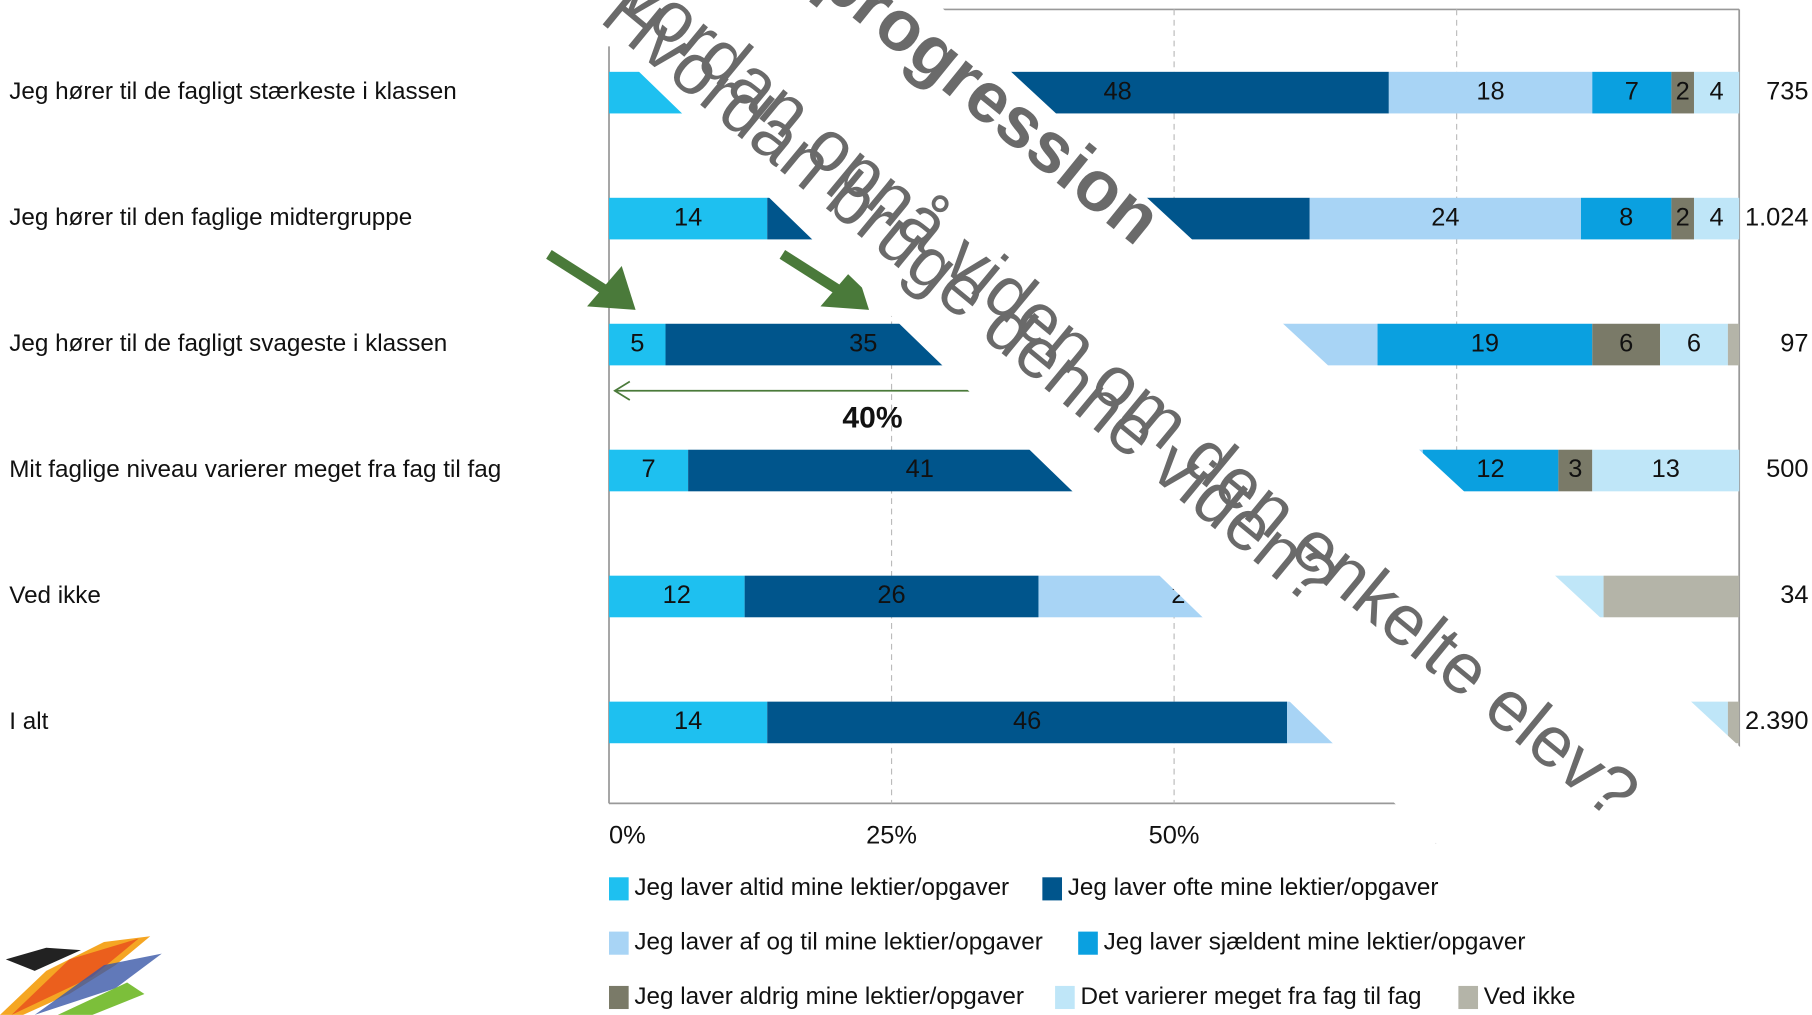 The width and height of the screenshot is (1812, 1015). I want to click on annotation-arrowhead, so click(611, 287).